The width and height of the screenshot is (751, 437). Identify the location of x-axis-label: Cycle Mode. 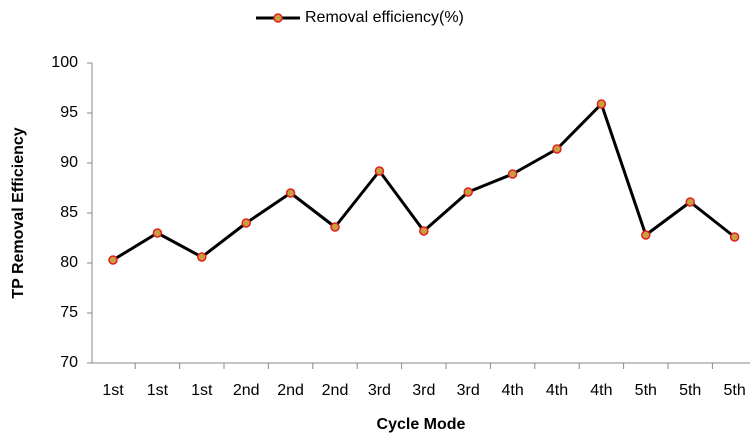
(421, 424).